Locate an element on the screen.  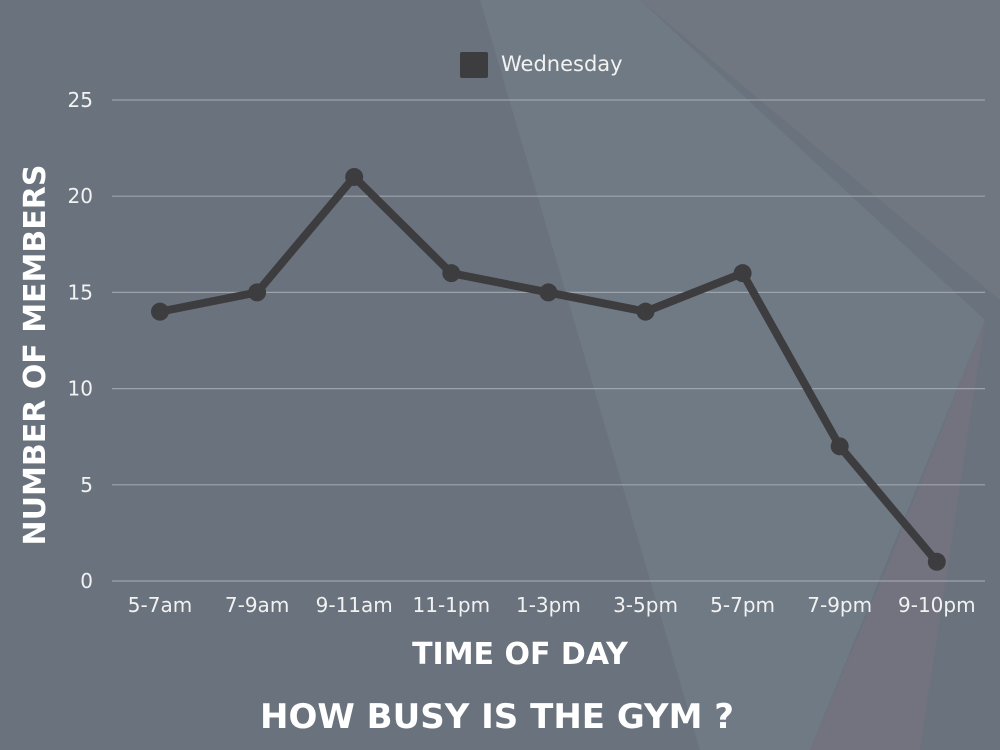
x-tick-label: 9-11am is located at coordinates (354, 605).